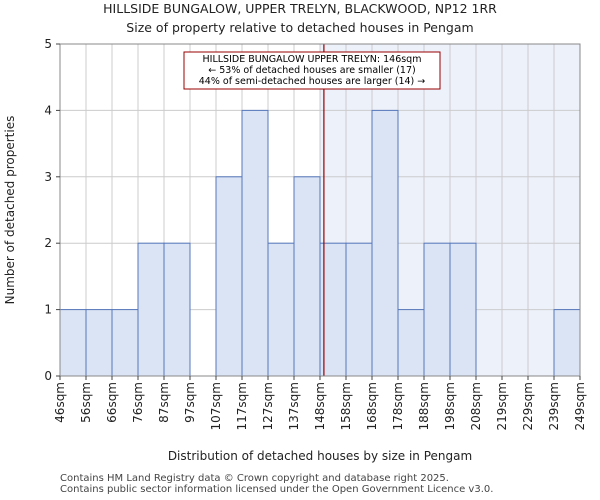 The image size is (600, 500). What do you see at coordinates (312, 59) in the screenshot?
I see `annotation-line-1: HILLSIDE BUNGALOW UPPER TRELYN: 146sqm` at bounding box center [312, 59].